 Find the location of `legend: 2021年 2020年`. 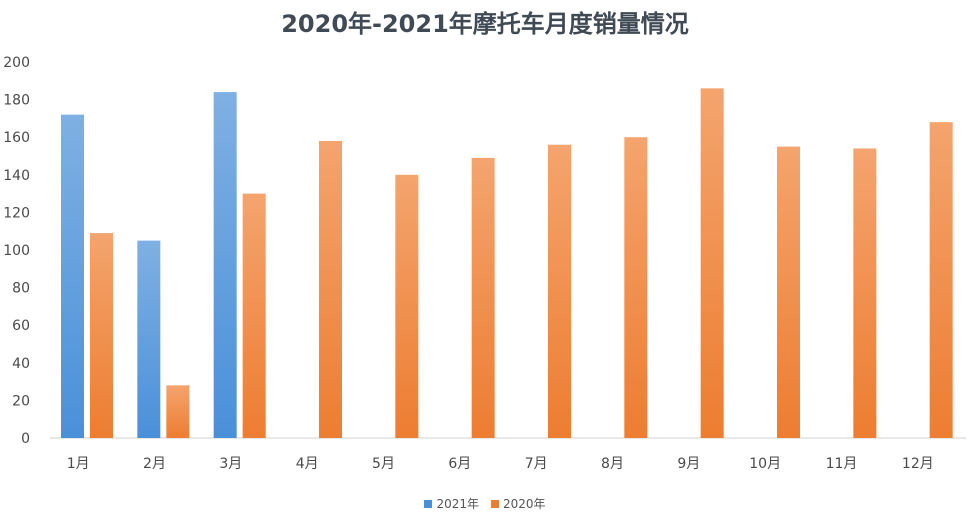

legend: 2021年 2020年 is located at coordinates (485, 503).